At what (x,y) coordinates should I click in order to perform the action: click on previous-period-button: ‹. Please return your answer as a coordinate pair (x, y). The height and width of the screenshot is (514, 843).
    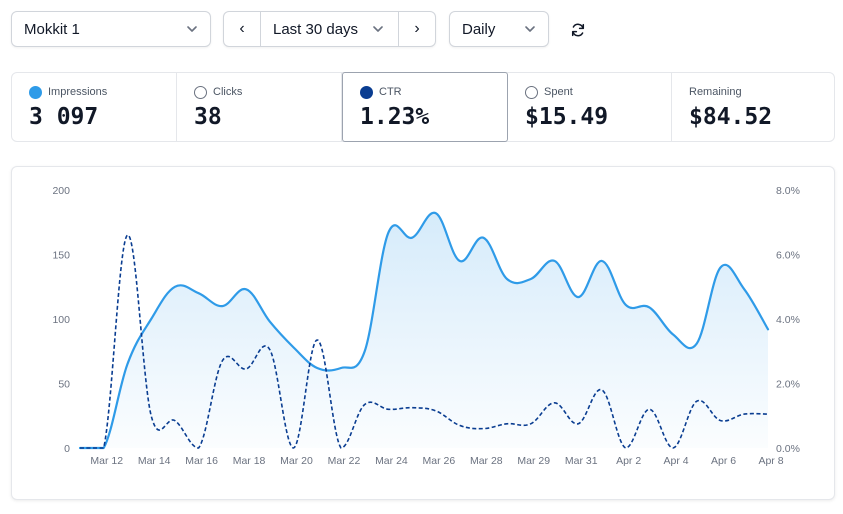
    Looking at the image, I should click on (242, 29).